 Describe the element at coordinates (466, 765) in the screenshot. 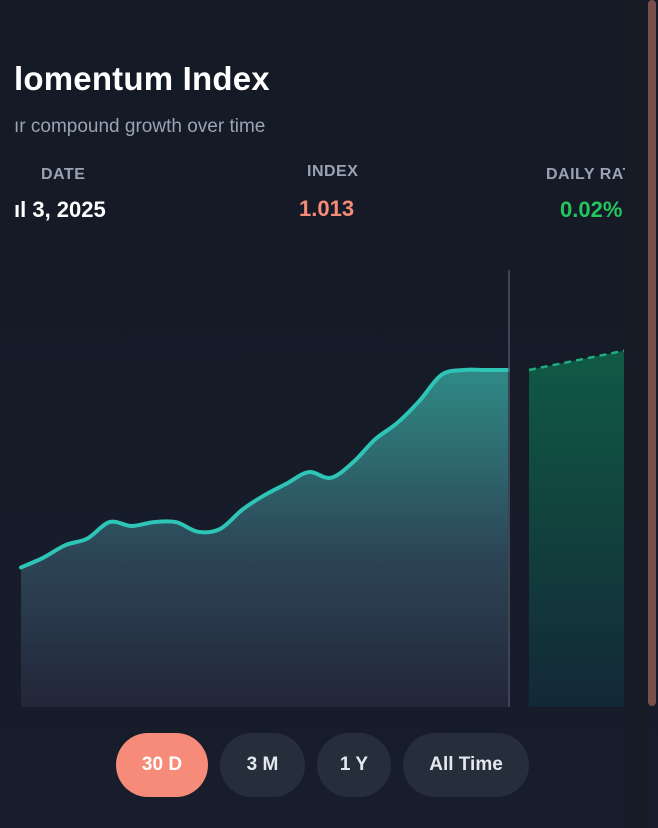

I see `range-button-all-time: All Time` at that location.